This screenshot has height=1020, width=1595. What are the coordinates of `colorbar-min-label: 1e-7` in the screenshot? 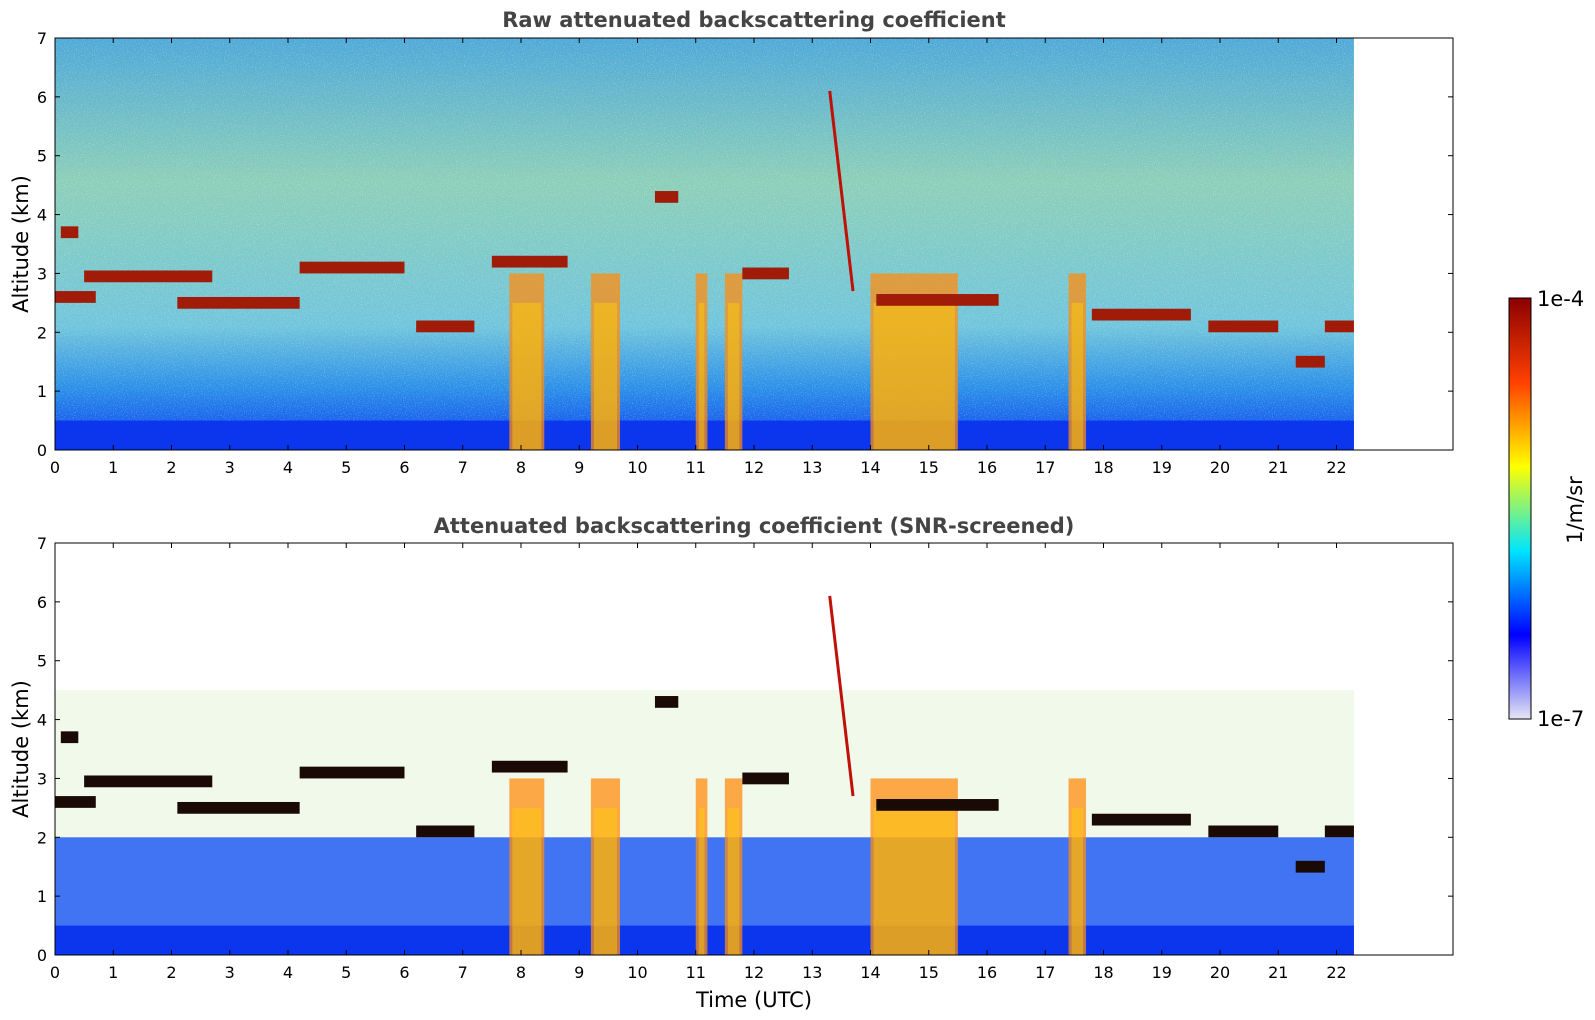 It's located at (1560, 719).